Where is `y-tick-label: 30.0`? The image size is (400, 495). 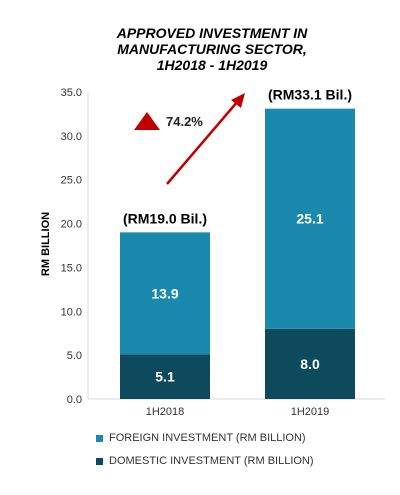
y-tick-label: 30.0 is located at coordinates (71, 137).